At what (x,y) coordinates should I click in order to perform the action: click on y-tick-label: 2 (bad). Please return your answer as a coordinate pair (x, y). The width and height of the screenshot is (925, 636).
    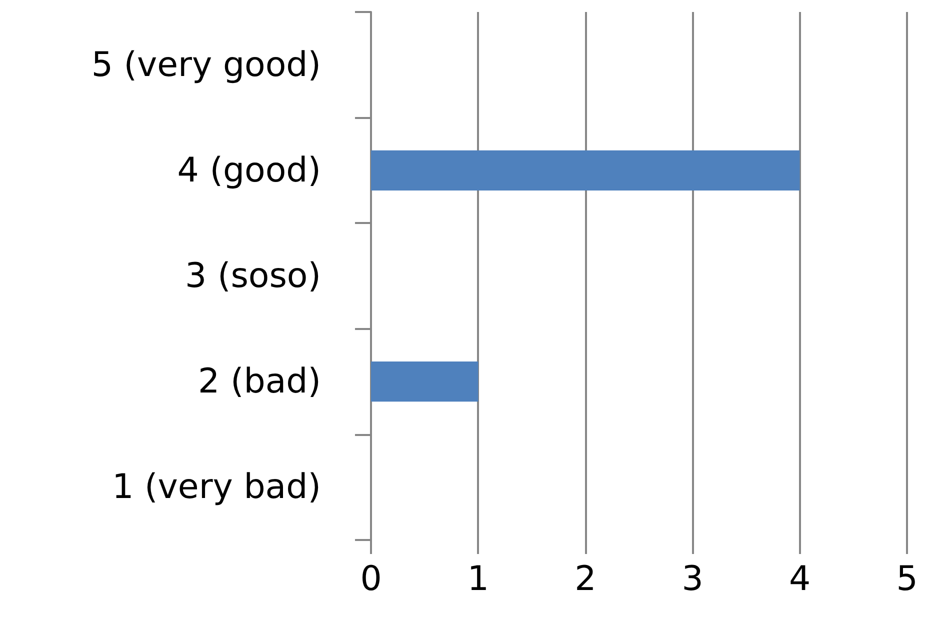
    Looking at the image, I should click on (259, 382).